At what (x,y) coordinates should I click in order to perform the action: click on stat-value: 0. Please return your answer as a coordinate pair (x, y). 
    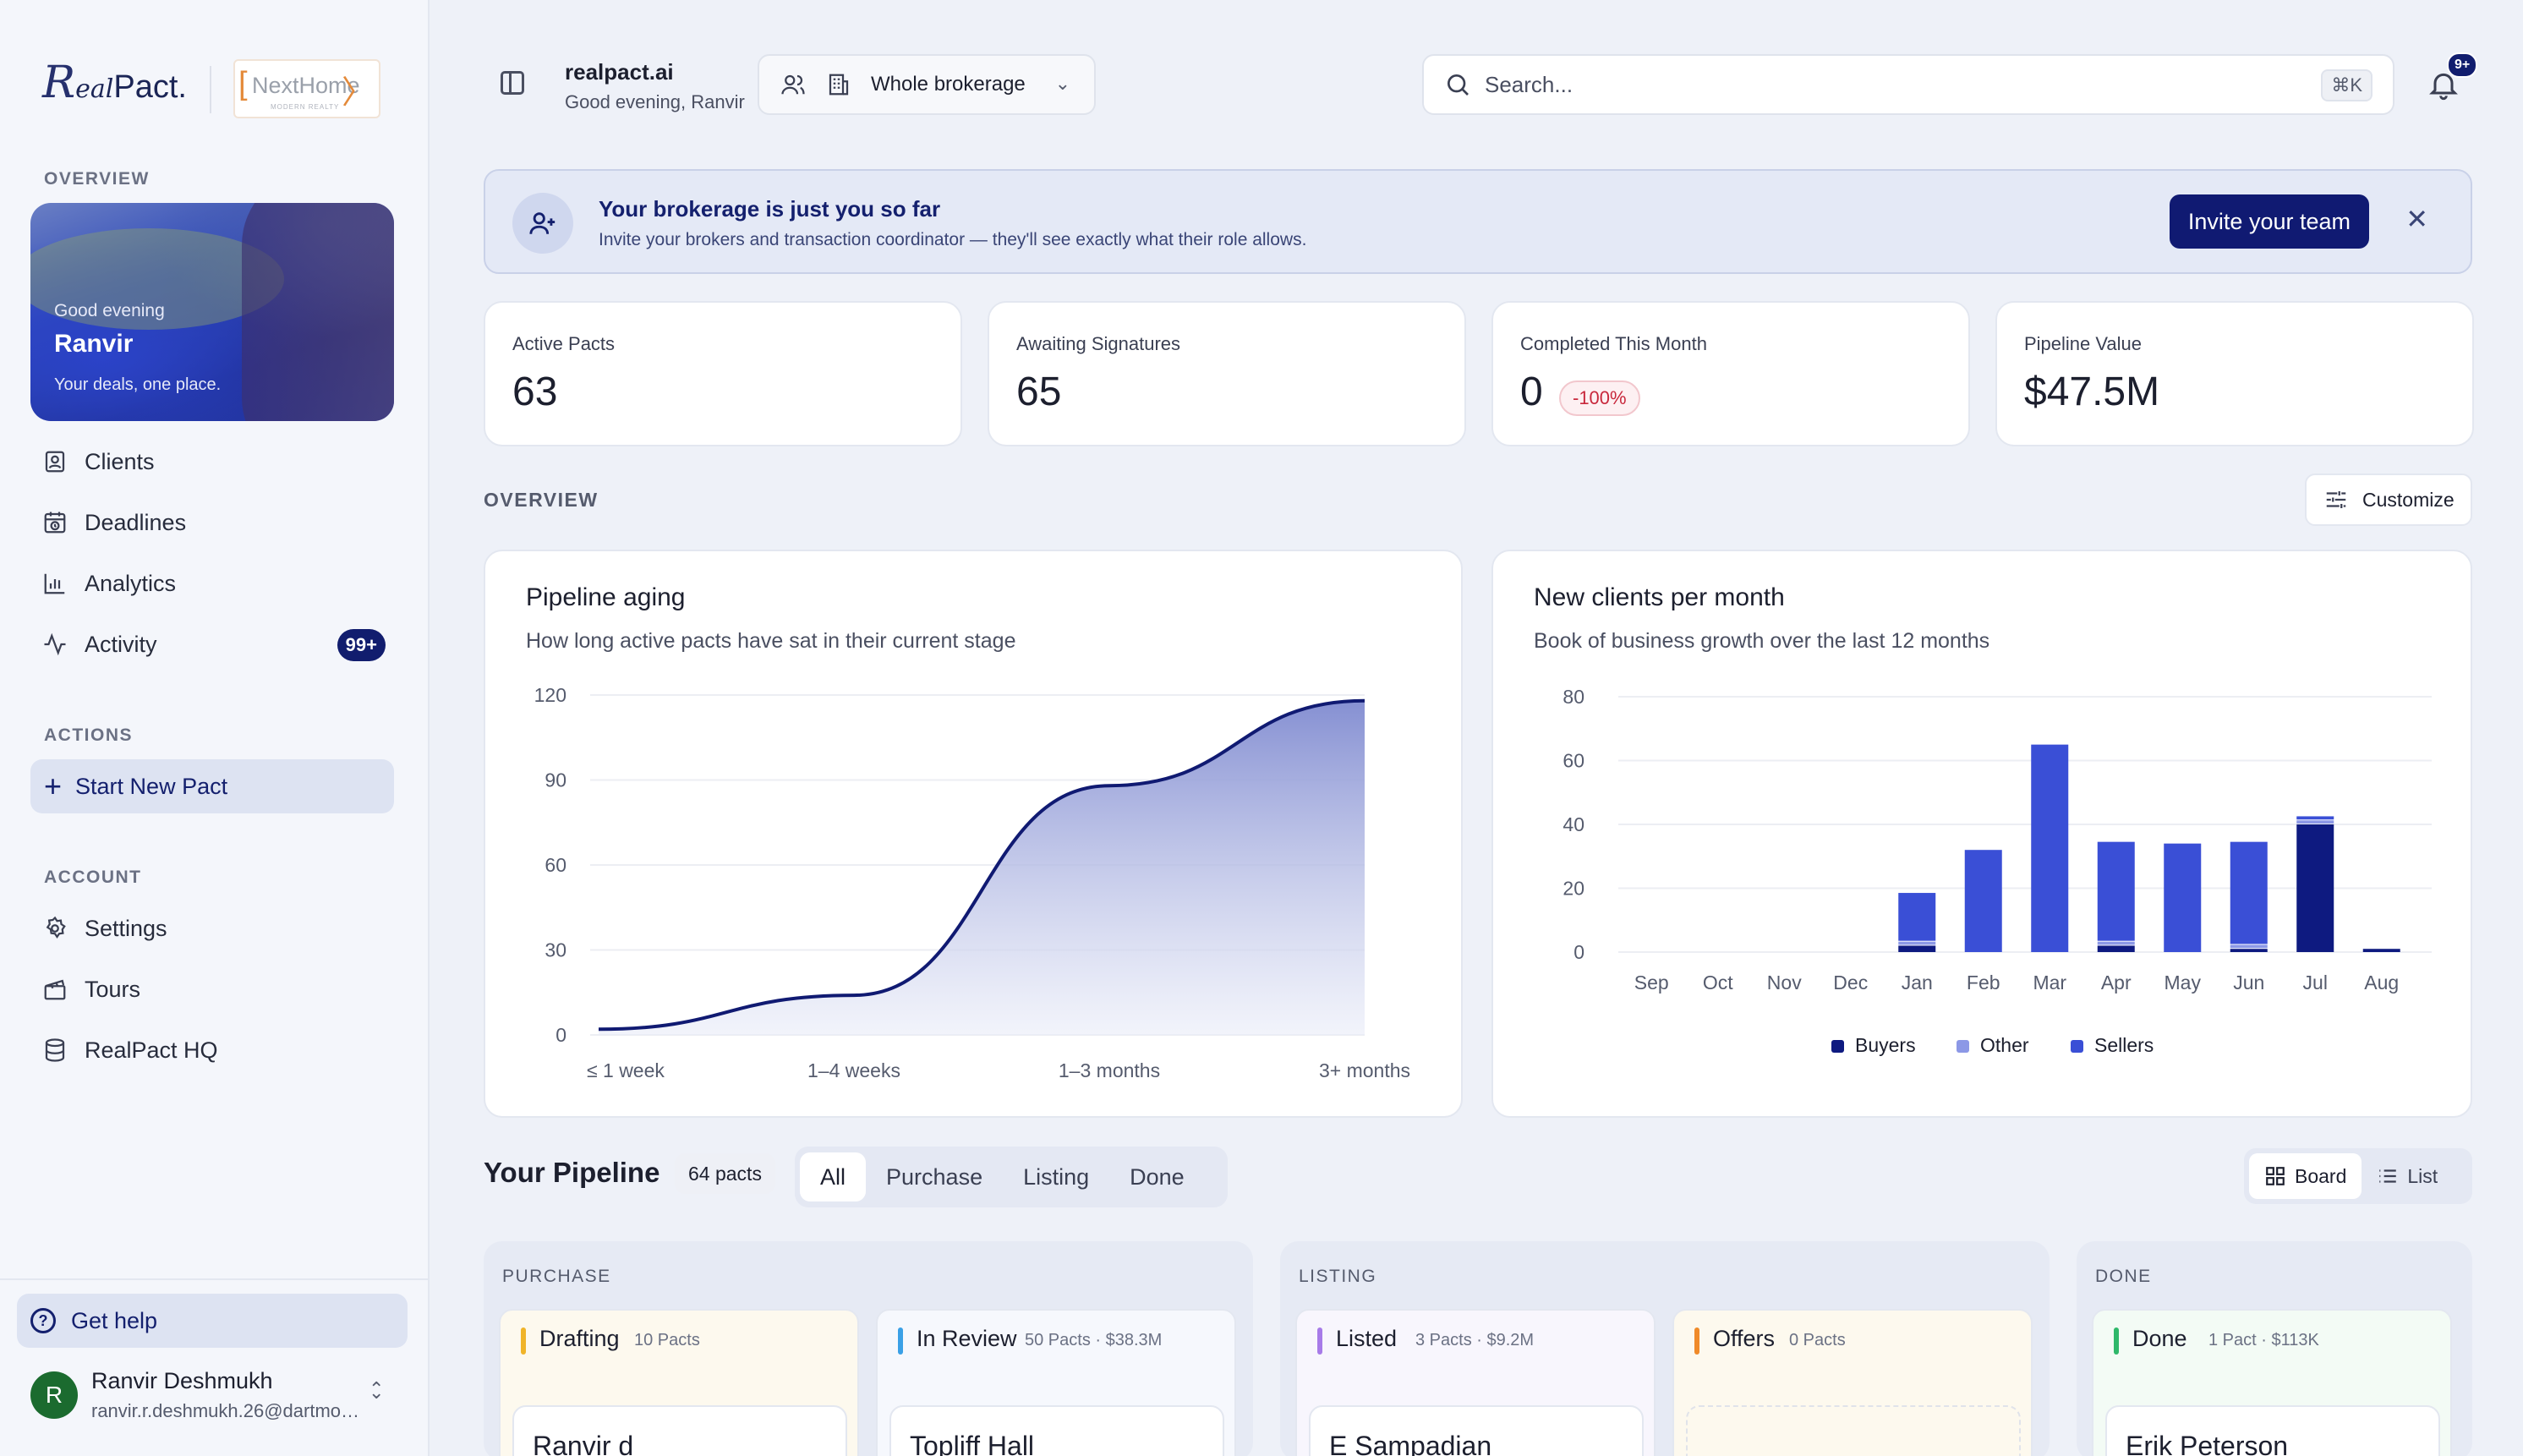
    Looking at the image, I should click on (1531, 391).